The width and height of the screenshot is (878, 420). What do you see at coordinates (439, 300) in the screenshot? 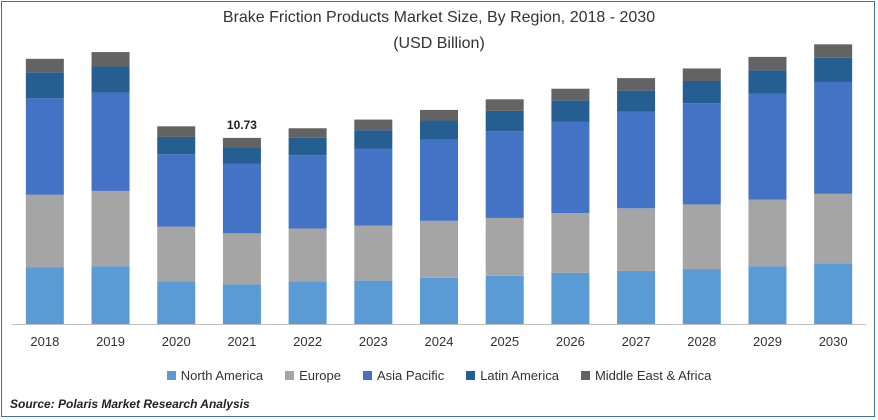
I see `bar-segment-north-america-2024` at bounding box center [439, 300].